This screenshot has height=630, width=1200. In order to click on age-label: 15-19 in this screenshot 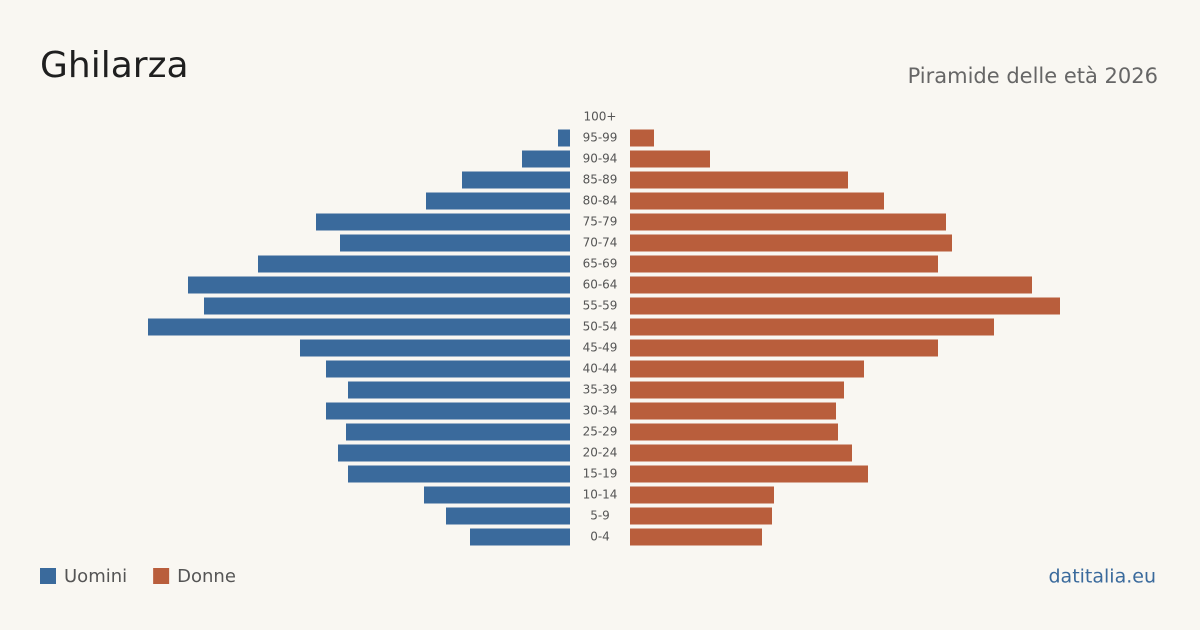, I will do `click(600, 474)`.